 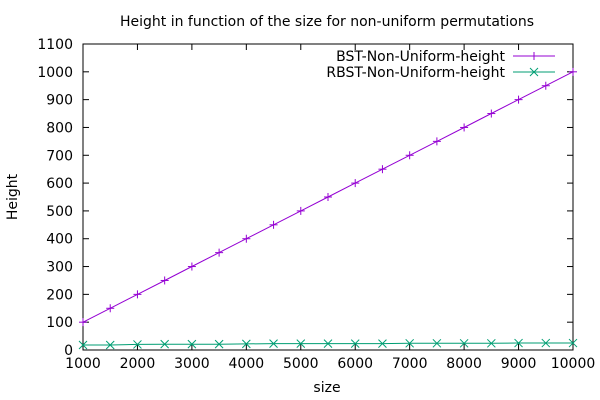 I want to click on x-tick-label: 3000, so click(x=192, y=364).